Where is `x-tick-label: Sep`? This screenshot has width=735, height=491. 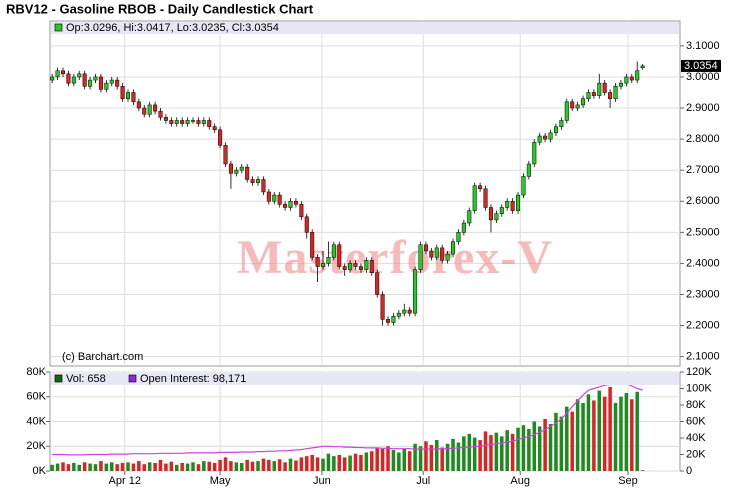
x-tick-label: Sep is located at coordinates (628, 481).